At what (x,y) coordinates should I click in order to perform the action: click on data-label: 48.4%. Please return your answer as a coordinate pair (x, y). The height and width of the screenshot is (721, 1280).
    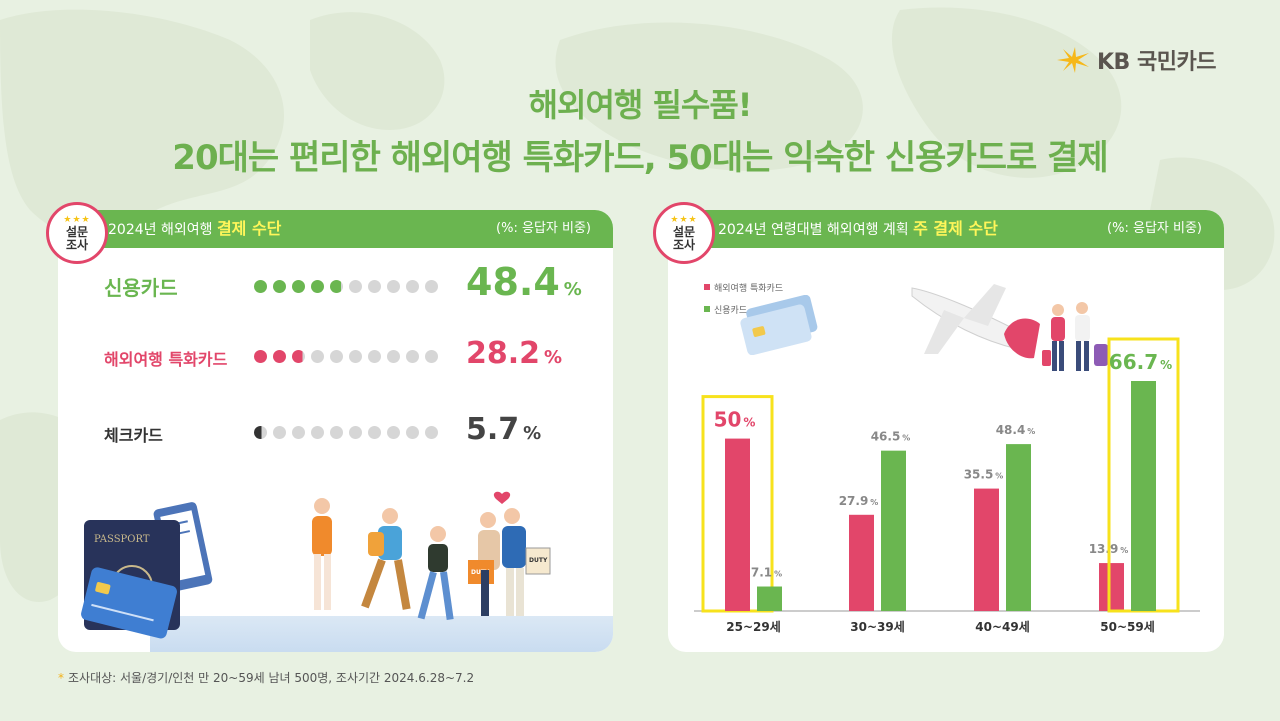
    Looking at the image, I should click on (1016, 430).